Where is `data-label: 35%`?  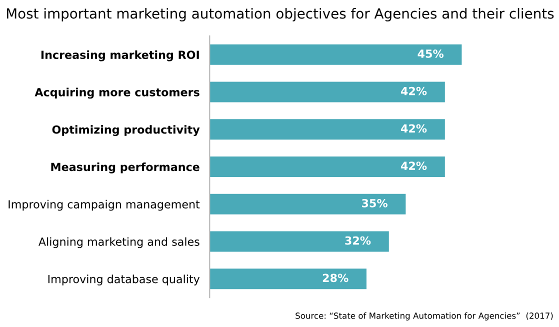
data-label: 35% is located at coordinates (375, 203).